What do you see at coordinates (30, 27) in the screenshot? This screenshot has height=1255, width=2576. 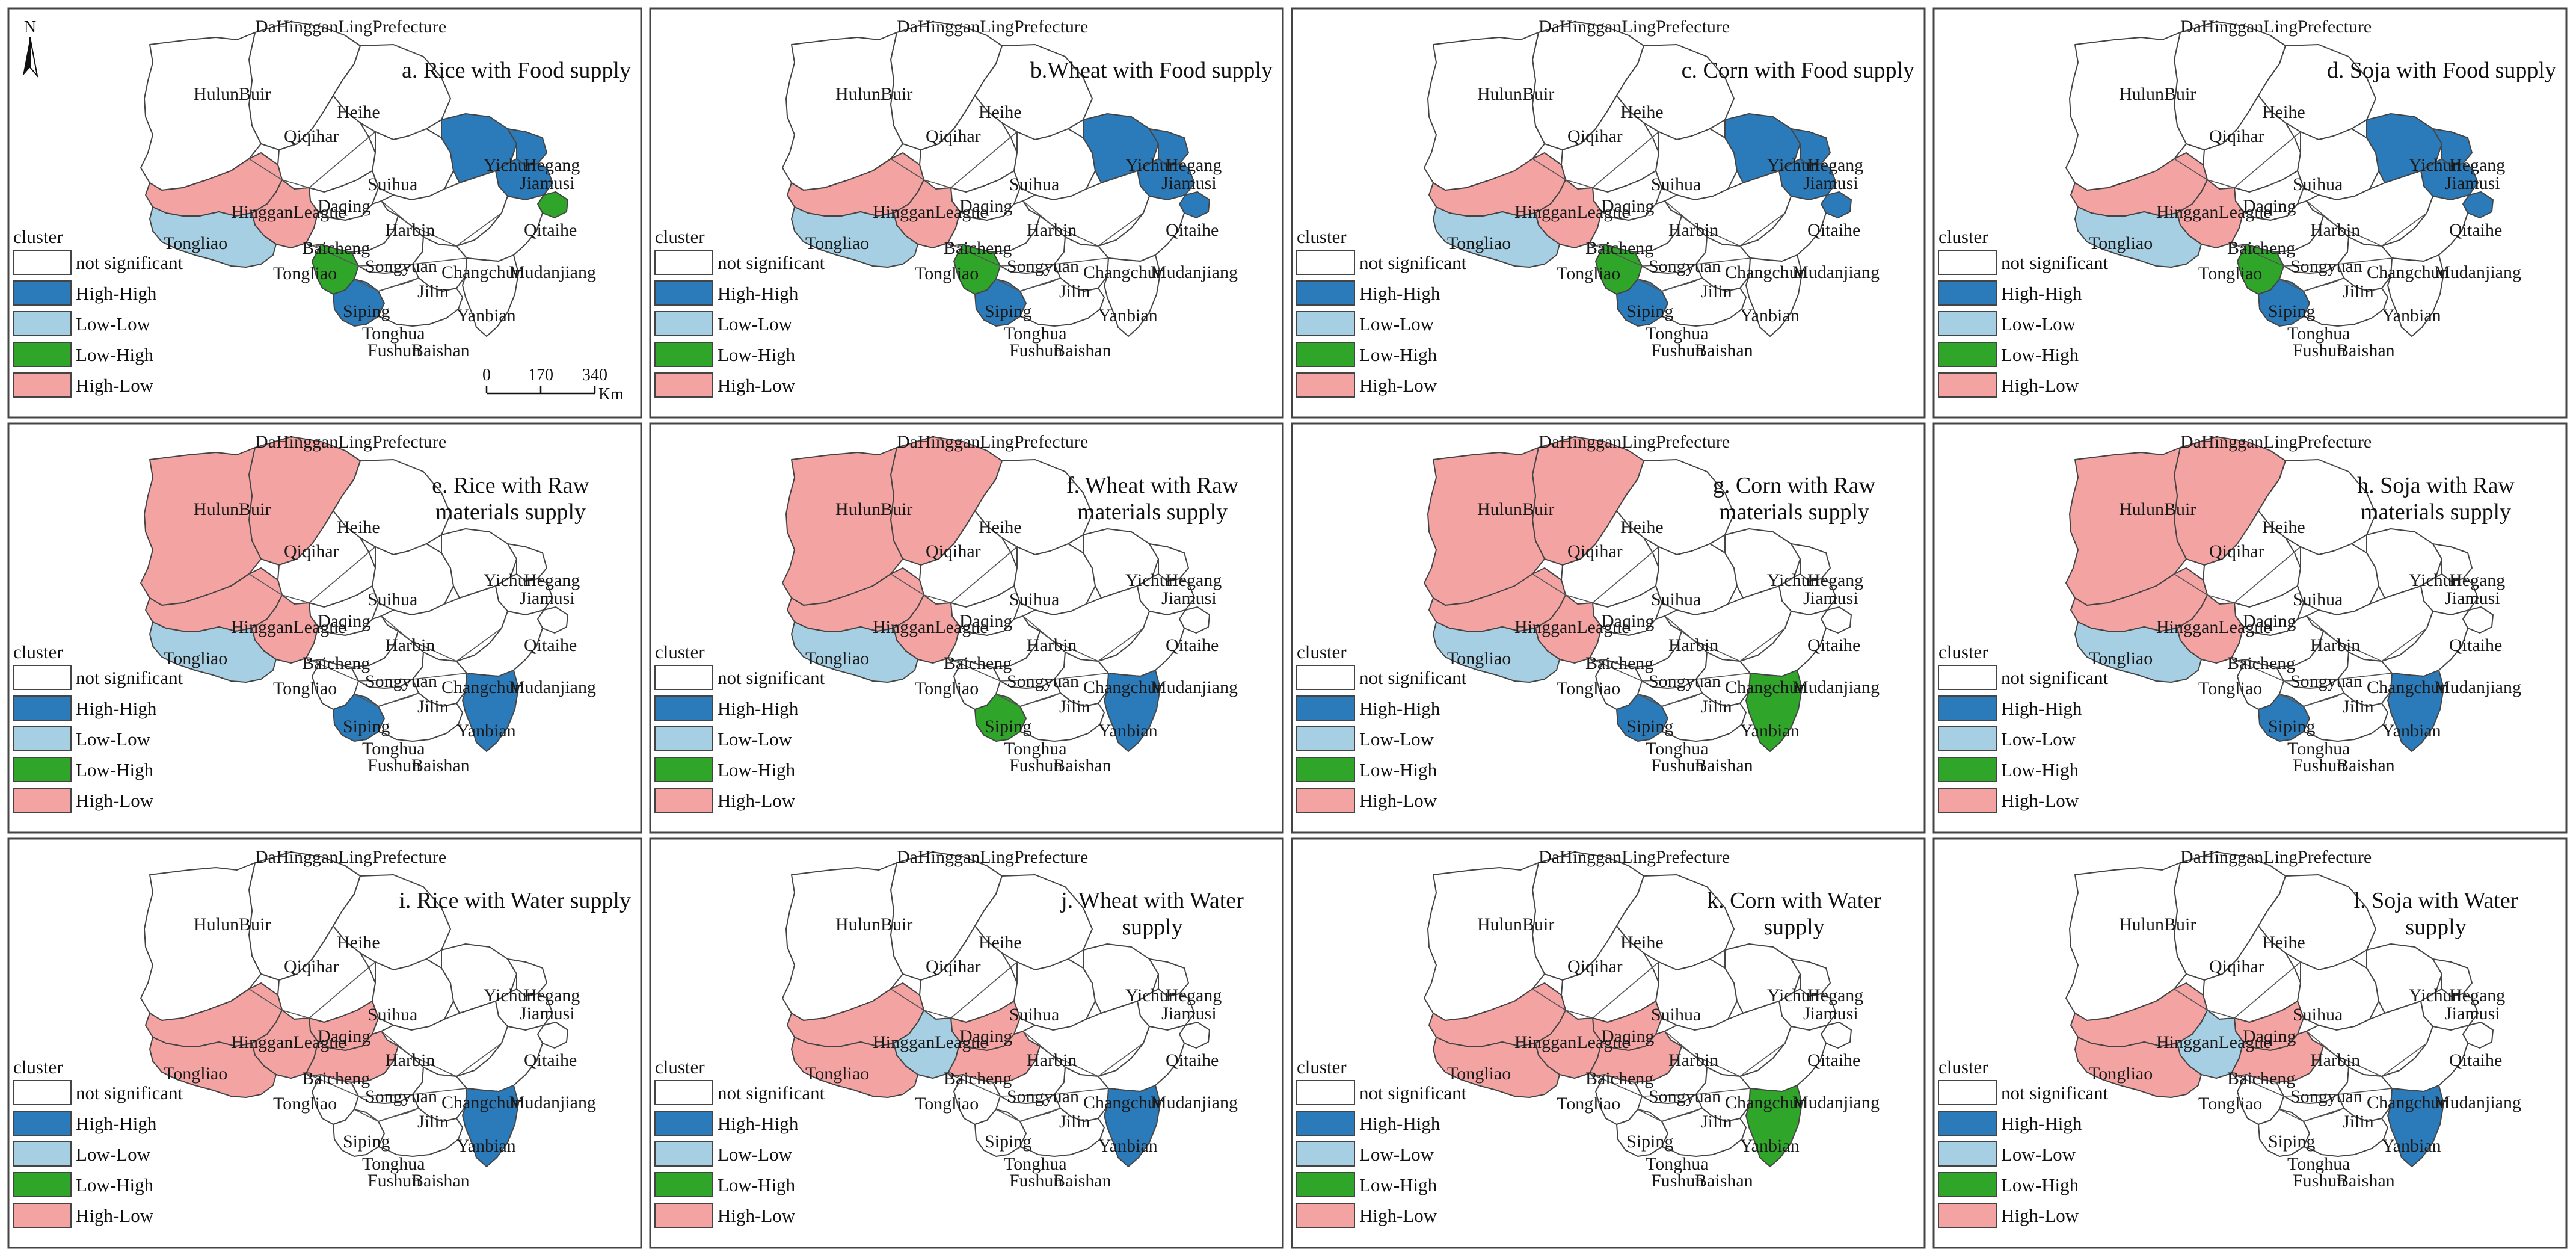 I see `north-label: N` at bounding box center [30, 27].